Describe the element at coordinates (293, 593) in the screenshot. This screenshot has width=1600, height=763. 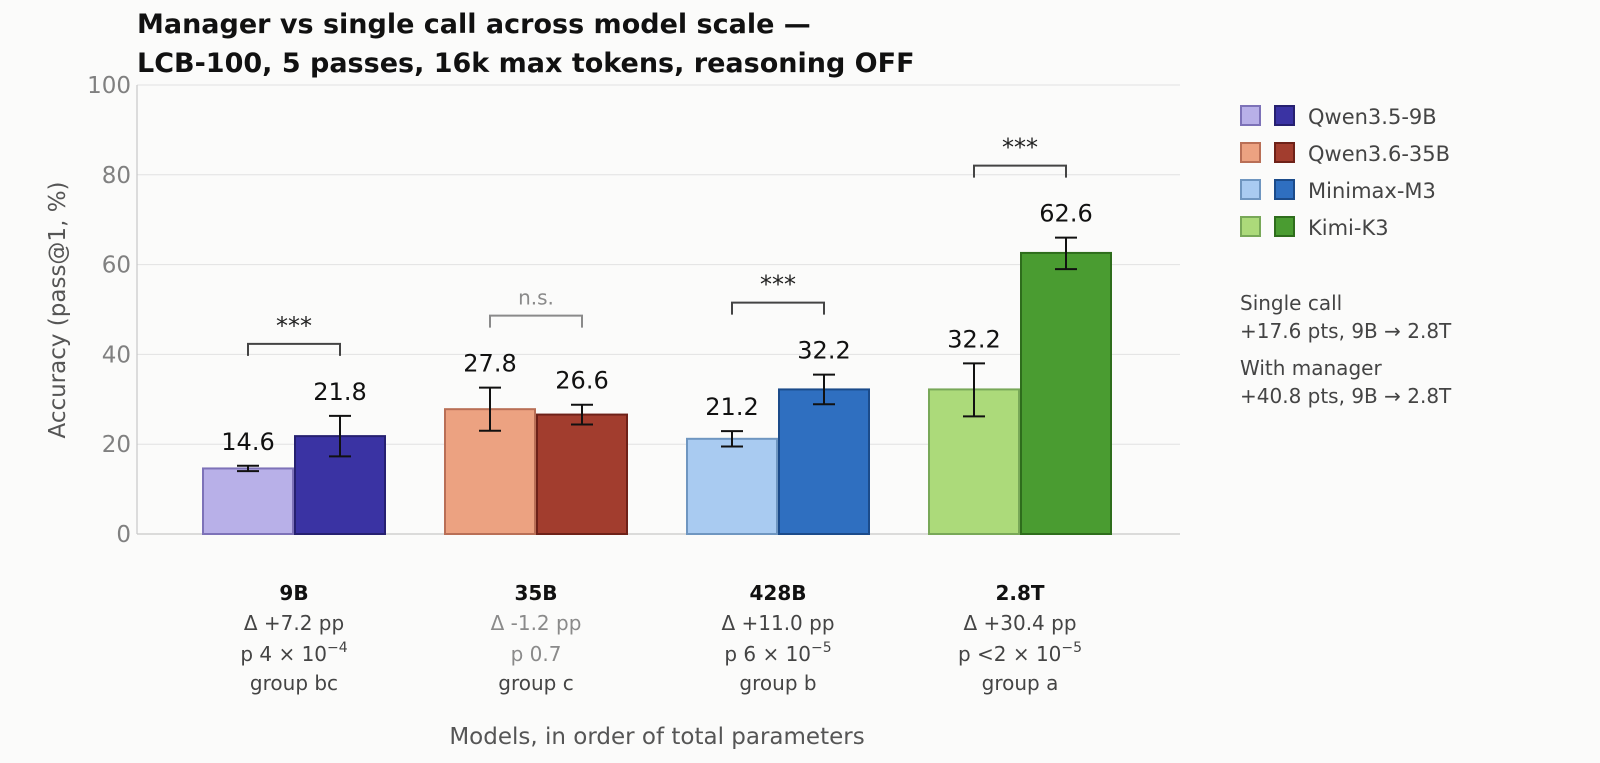
I see `category-label: 9B` at that location.